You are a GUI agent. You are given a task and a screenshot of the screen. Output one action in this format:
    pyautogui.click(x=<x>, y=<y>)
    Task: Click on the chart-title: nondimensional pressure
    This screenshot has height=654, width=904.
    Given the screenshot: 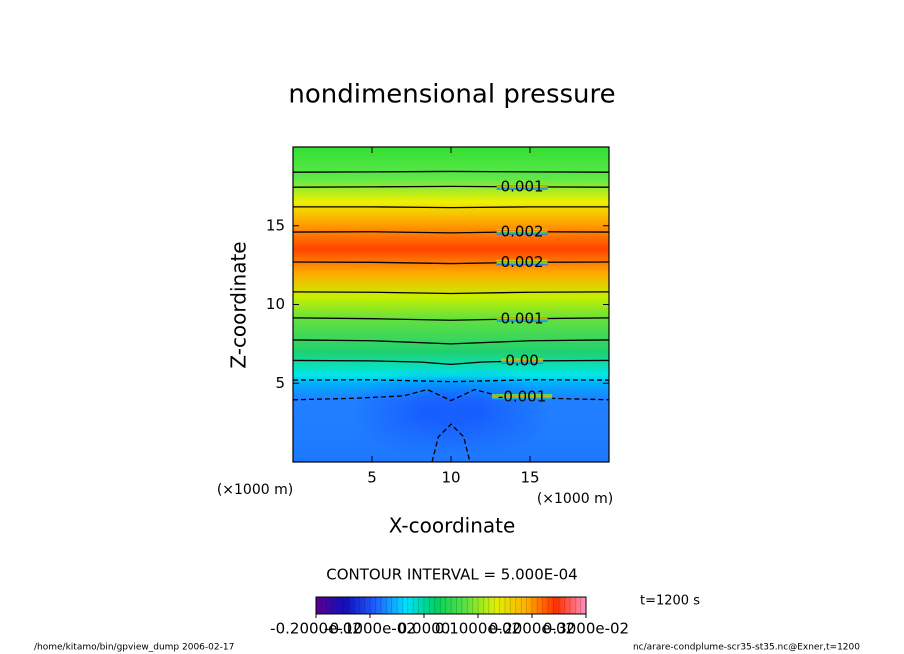 What is the action you would take?
    pyautogui.click(x=451, y=95)
    